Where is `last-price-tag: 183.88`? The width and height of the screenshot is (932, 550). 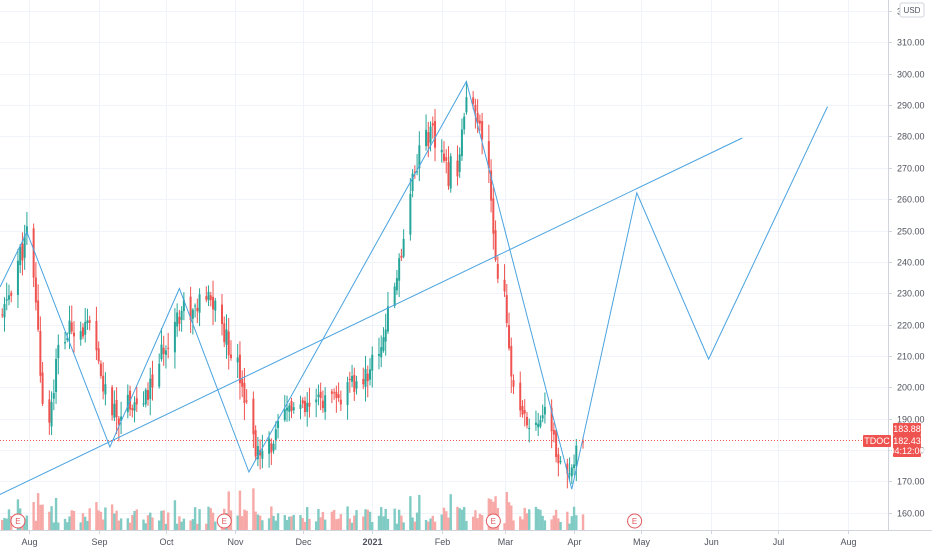
last-price-tag: 183.88 is located at coordinates (907, 429).